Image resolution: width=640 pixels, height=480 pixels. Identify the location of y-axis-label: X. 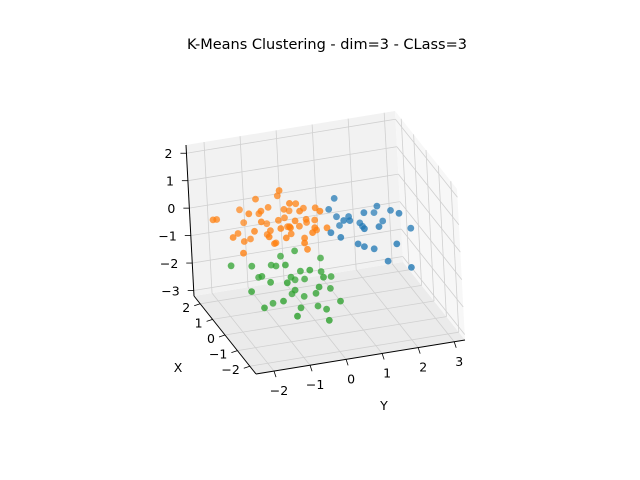
(178, 367).